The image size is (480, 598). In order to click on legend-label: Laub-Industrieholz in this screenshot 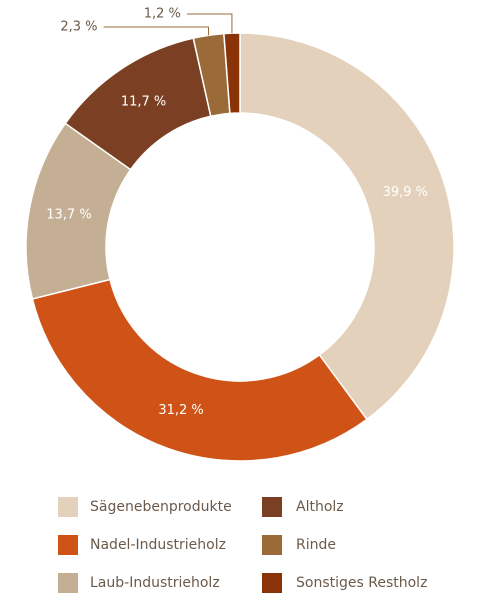, I will do `click(155, 583)`.